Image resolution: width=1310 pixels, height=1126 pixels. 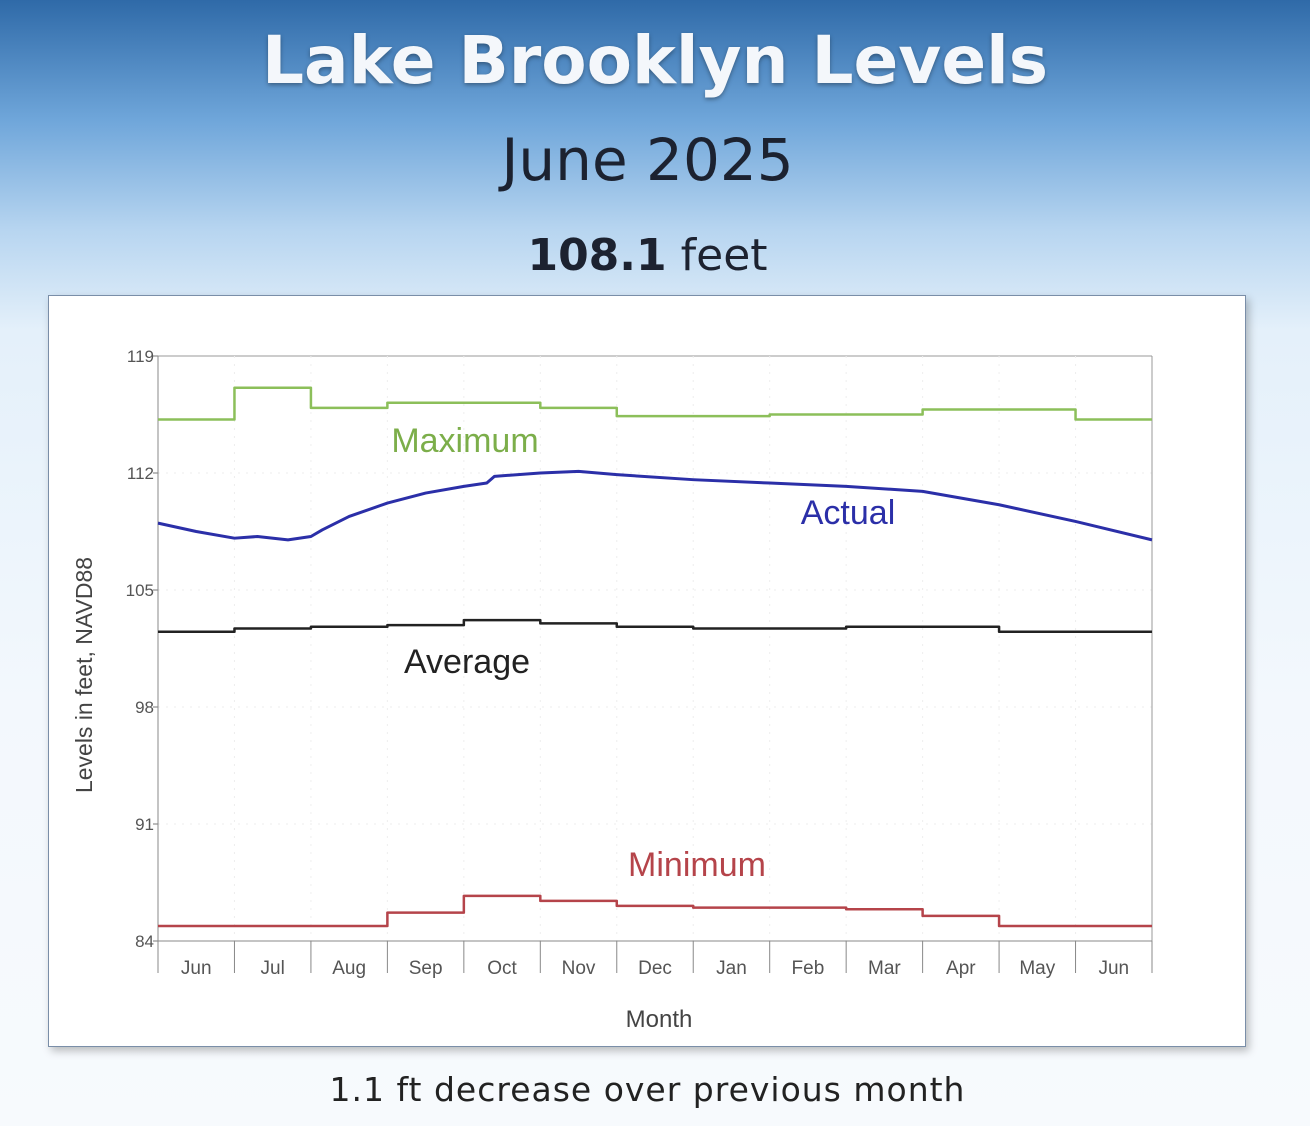 What do you see at coordinates (140, 590) in the screenshot?
I see `y-tick-label: 105` at bounding box center [140, 590].